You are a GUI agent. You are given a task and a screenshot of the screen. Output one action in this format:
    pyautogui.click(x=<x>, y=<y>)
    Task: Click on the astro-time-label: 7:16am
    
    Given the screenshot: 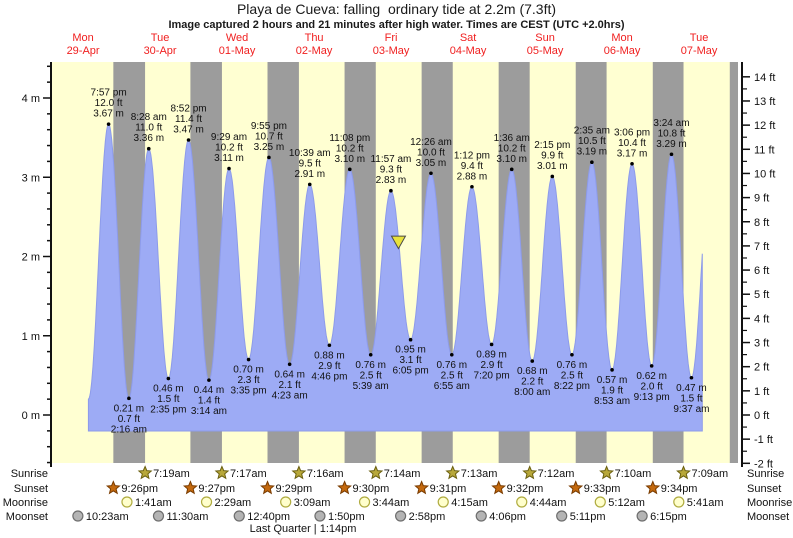 What is the action you would take?
    pyautogui.click(x=325, y=474)
    